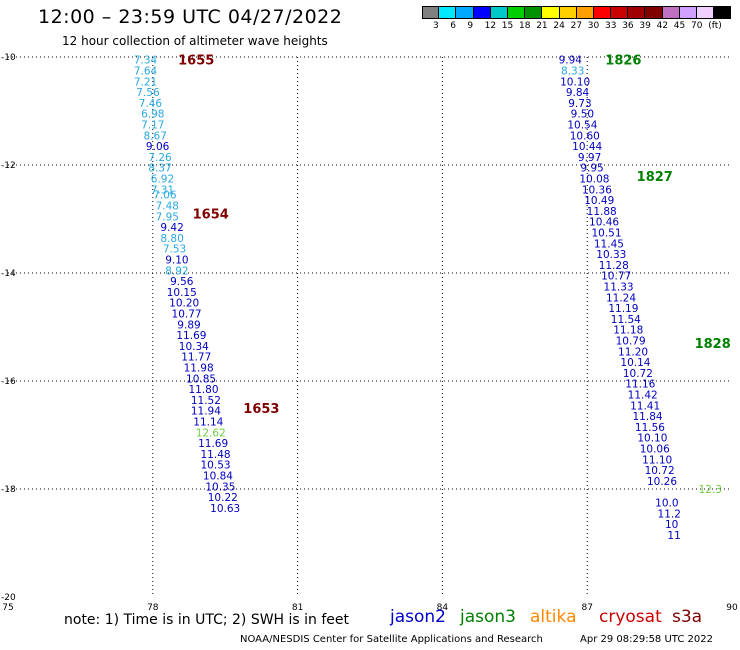 This screenshot has height=650, width=740. What do you see at coordinates (165, 196) in the screenshot?
I see `wave-height-point: 7.06` at bounding box center [165, 196].